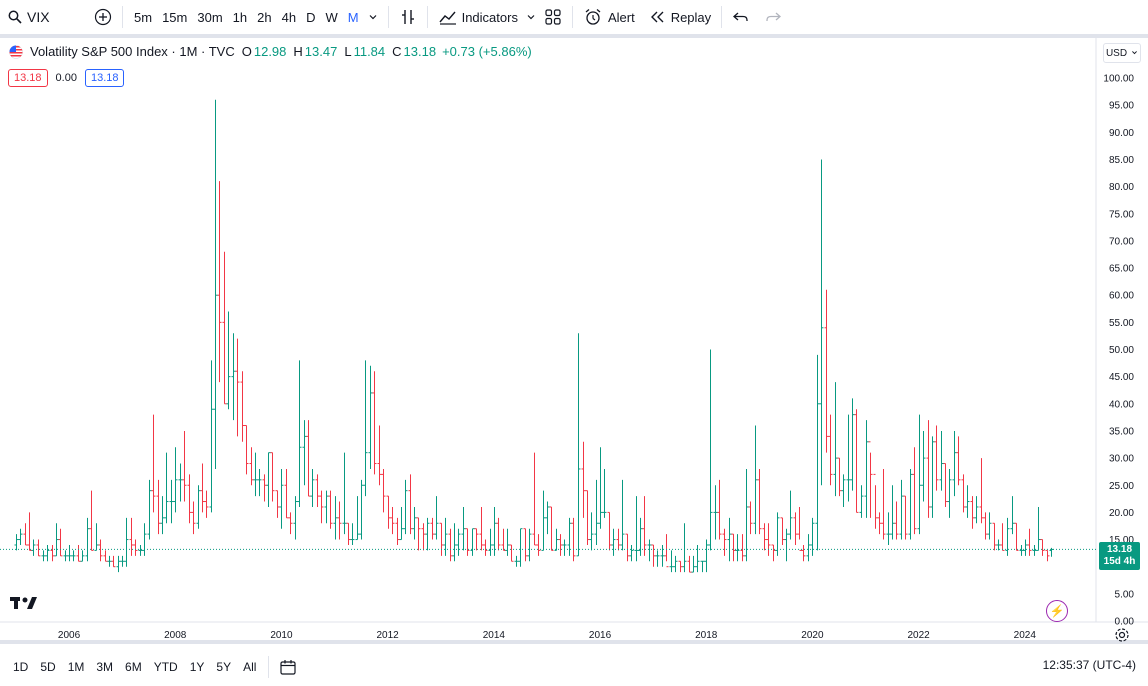  I want to click on currency-selector: USD, so click(1122, 53).